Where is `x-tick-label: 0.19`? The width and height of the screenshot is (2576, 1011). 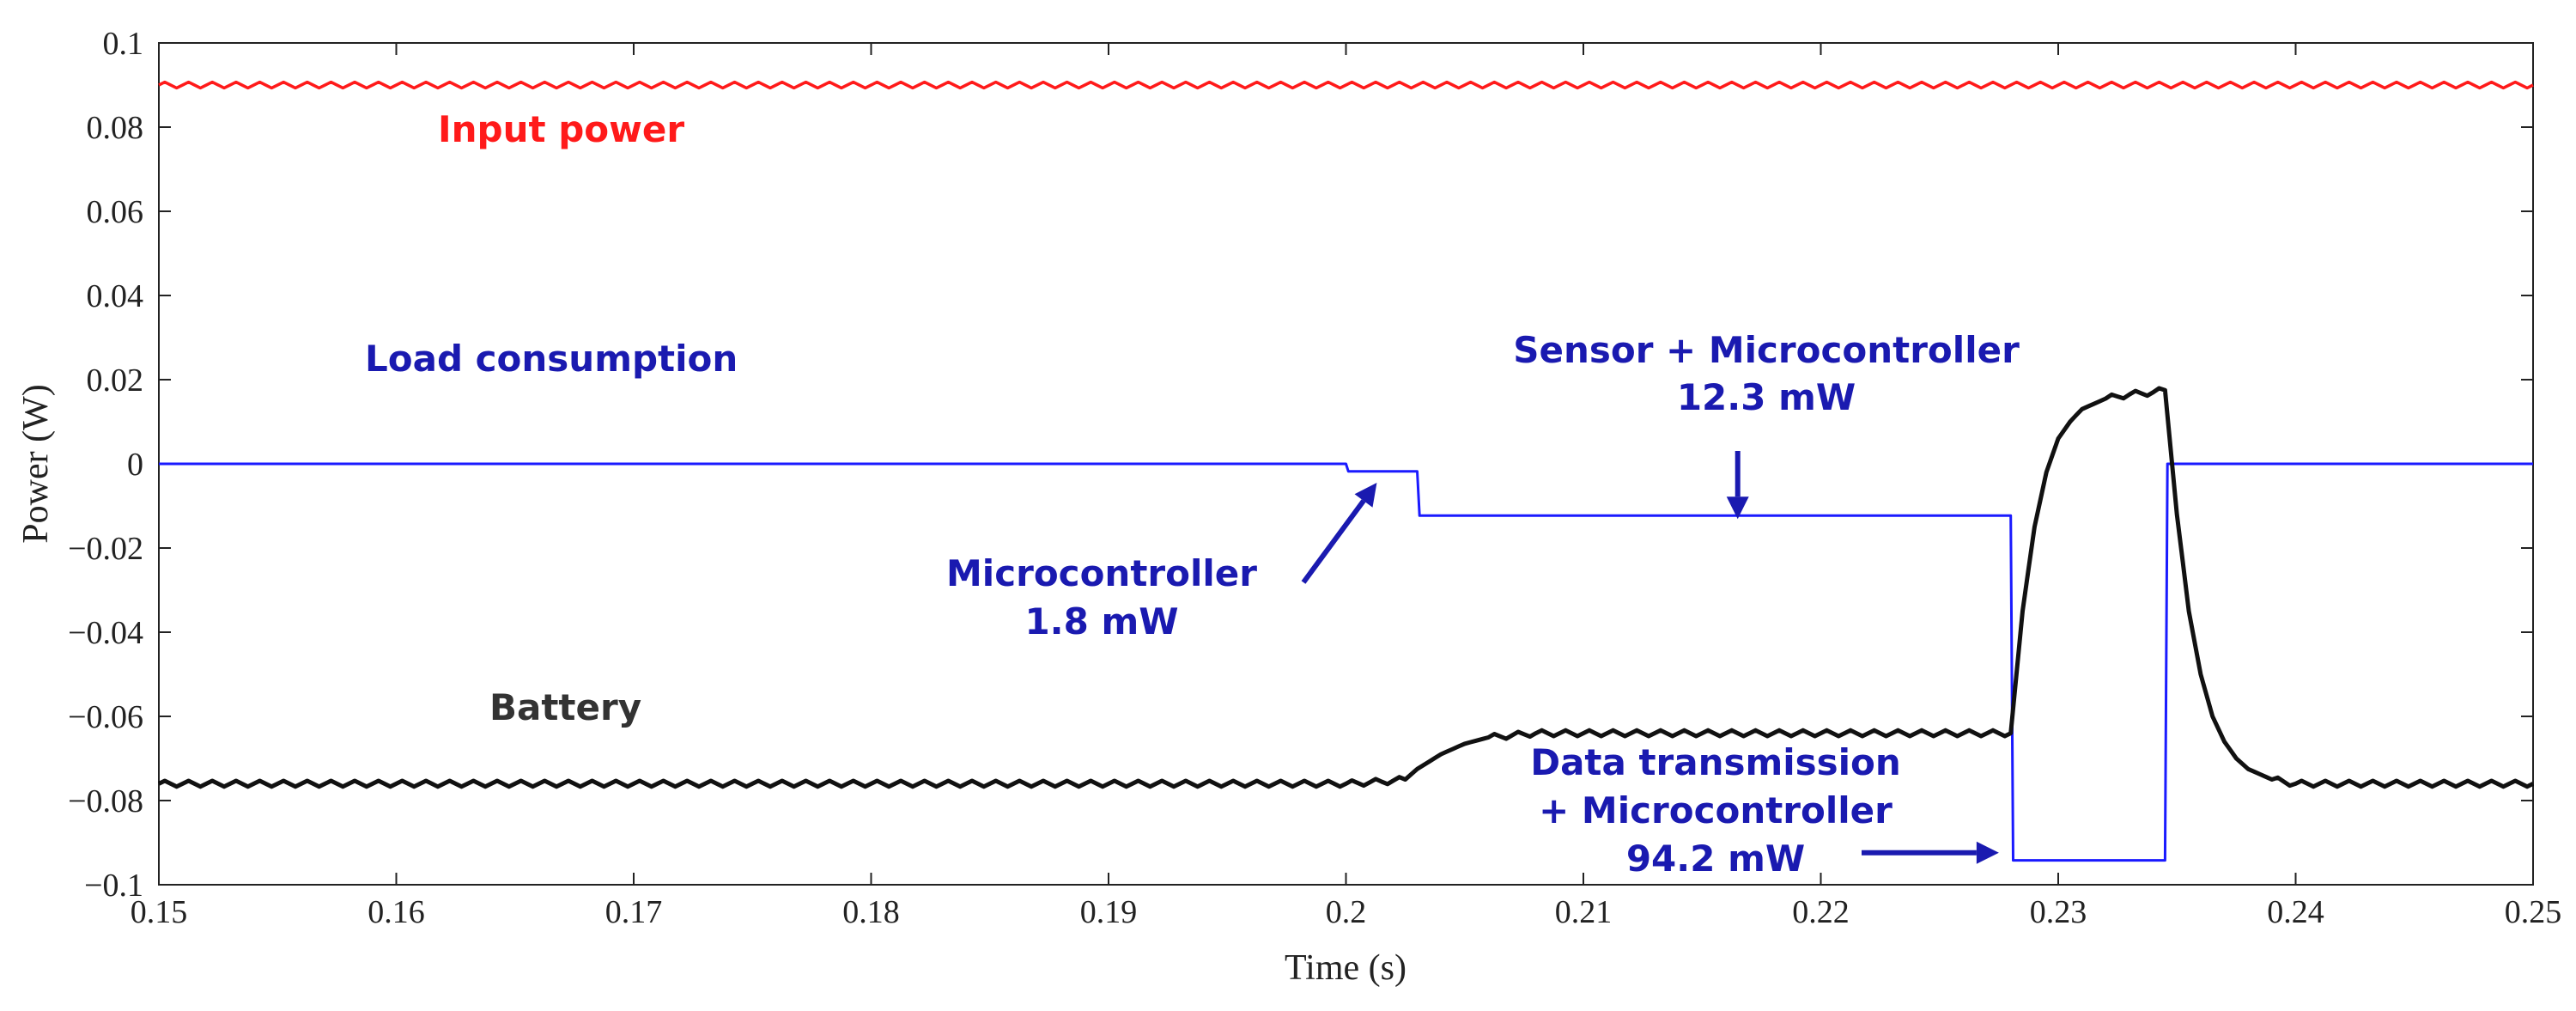 x-tick-label: 0.19 is located at coordinates (1109, 912).